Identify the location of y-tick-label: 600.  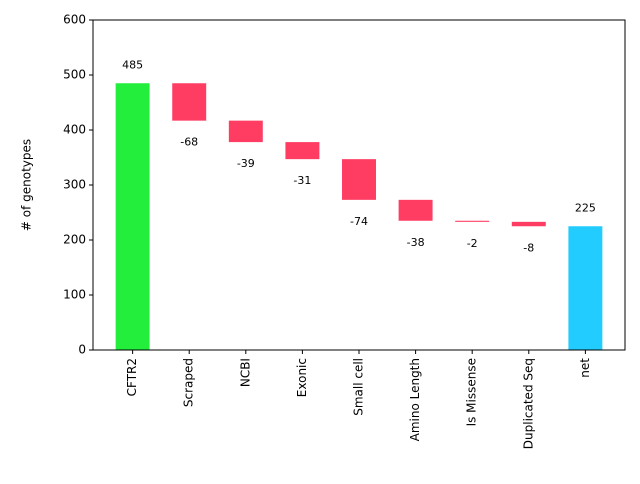
(74, 20).